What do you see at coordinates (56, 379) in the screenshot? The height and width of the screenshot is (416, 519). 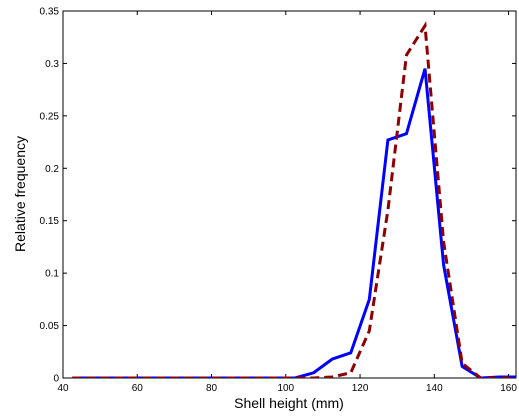 I see `y-tick-label: 0` at bounding box center [56, 379].